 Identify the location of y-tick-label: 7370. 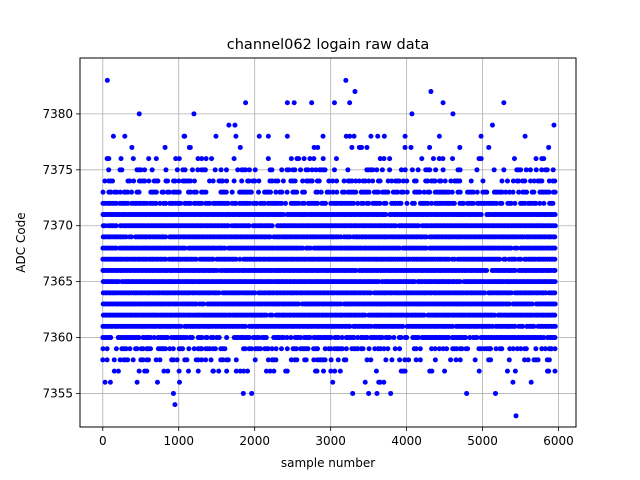
(57, 226).